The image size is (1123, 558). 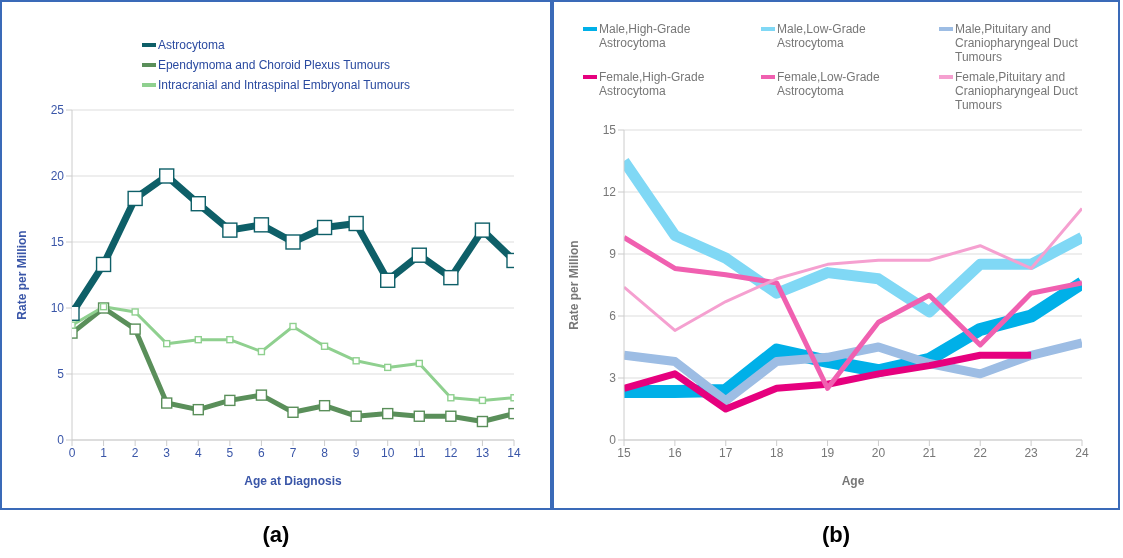 What do you see at coordinates (482, 452) in the screenshot?
I see `x-tick-label: 13` at bounding box center [482, 452].